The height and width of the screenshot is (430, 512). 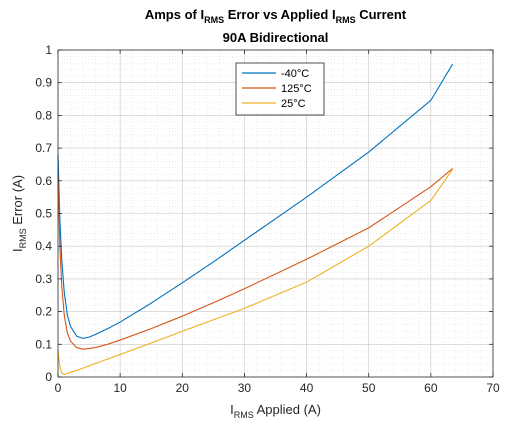 What do you see at coordinates (43, 214) in the screenshot?
I see `y-tick-label: 0.5` at bounding box center [43, 214].